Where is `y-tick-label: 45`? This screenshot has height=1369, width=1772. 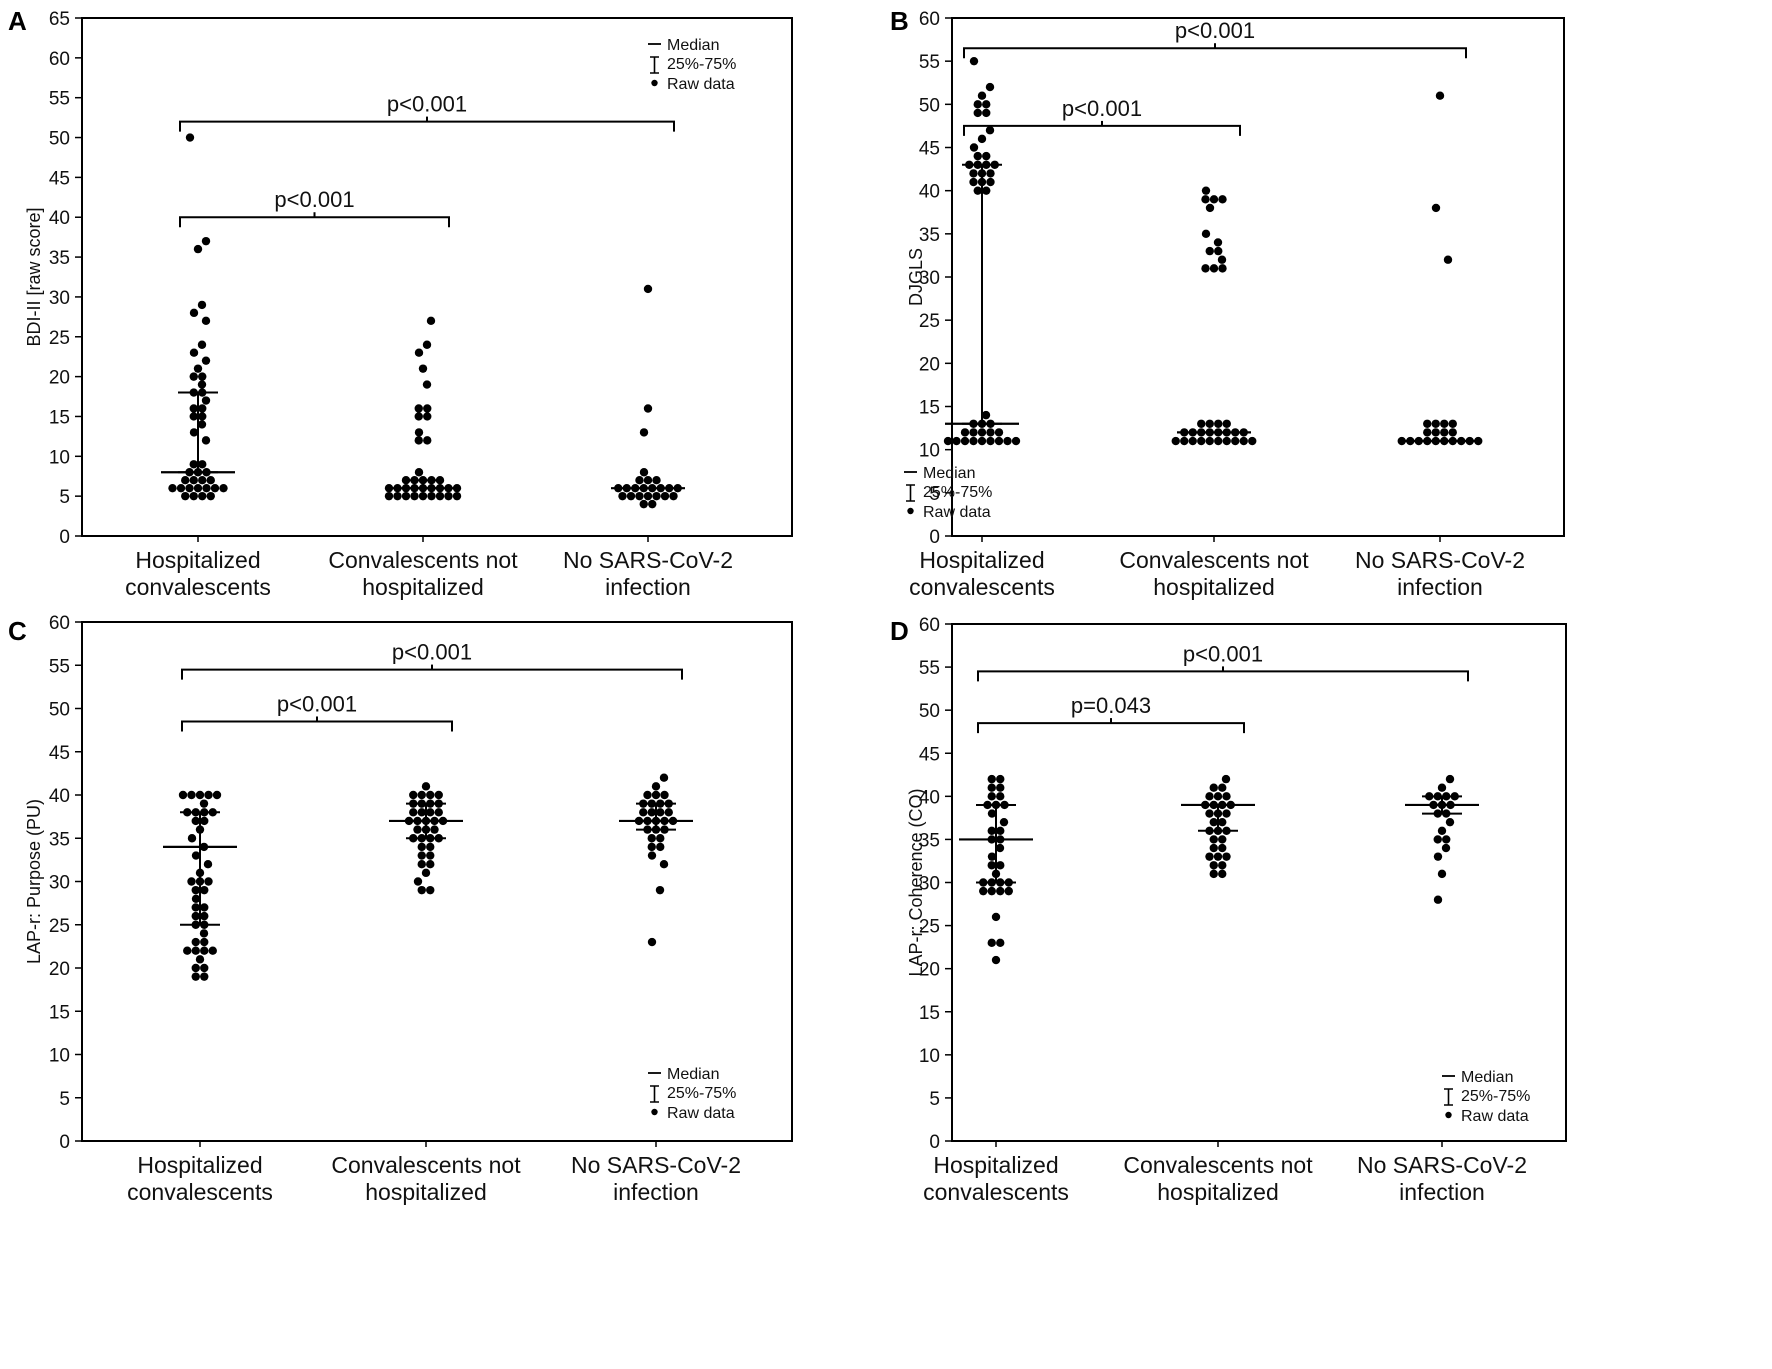 y-tick-label: 45 is located at coordinates (59, 753).